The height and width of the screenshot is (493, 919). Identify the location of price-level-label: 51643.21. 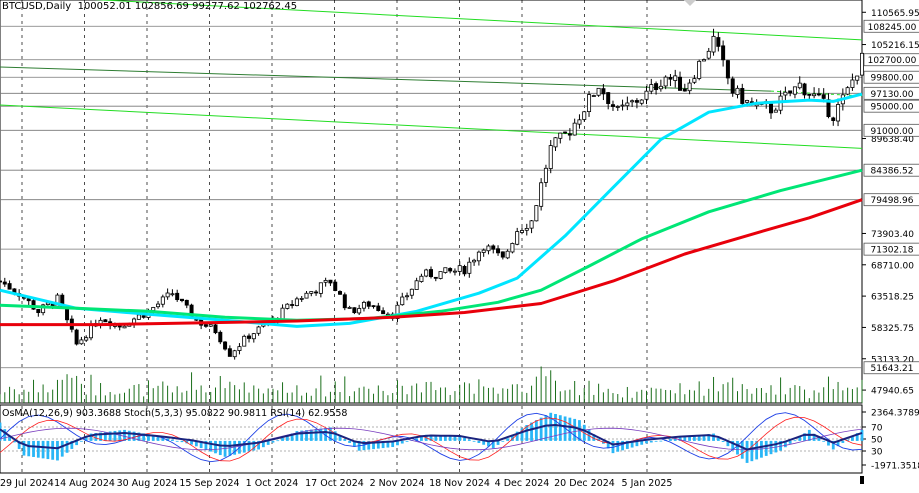
(892, 369).